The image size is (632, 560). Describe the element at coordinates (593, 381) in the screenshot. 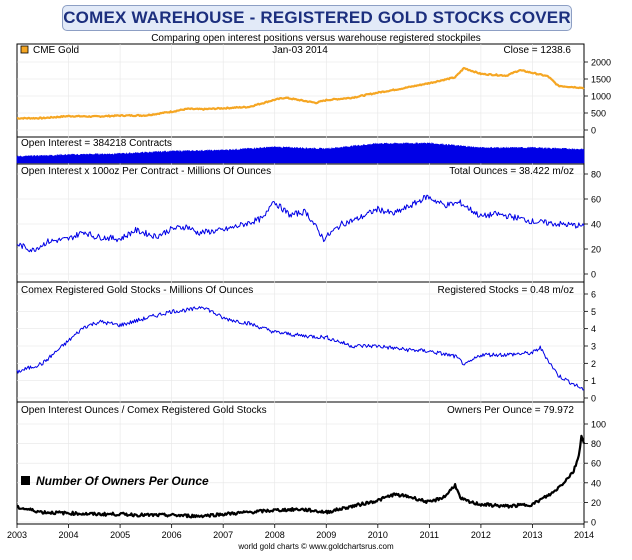

I see `y-tick-label: 1` at that location.